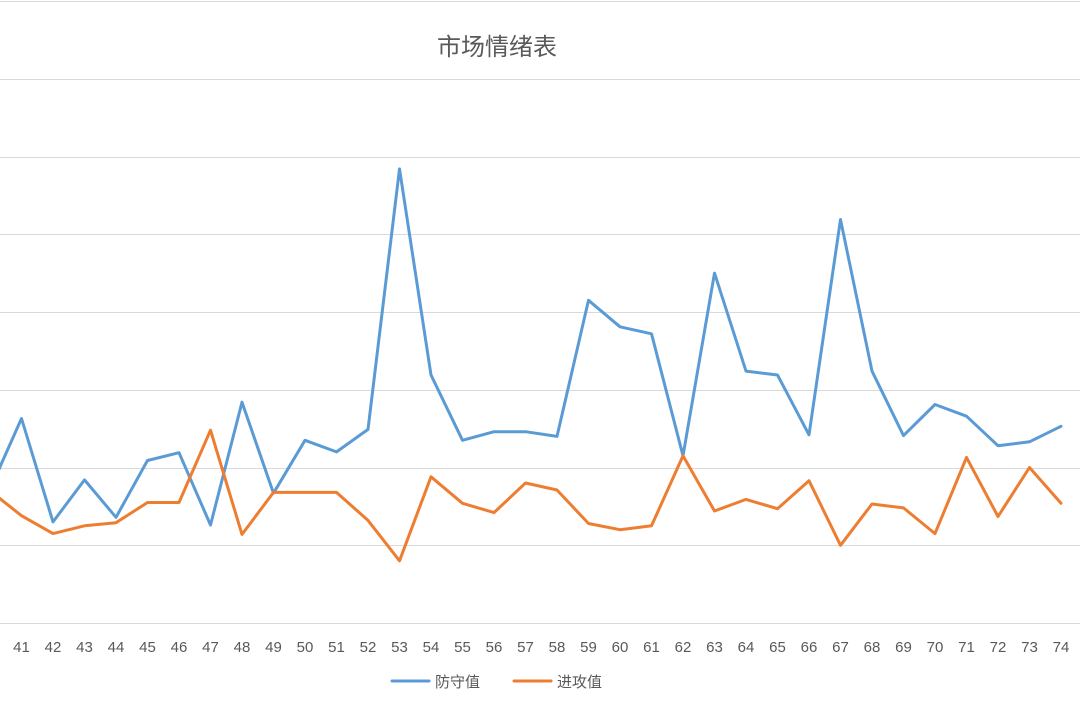  What do you see at coordinates (53, 647) in the screenshot?
I see `x-tick-label: 42` at bounding box center [53, 647].